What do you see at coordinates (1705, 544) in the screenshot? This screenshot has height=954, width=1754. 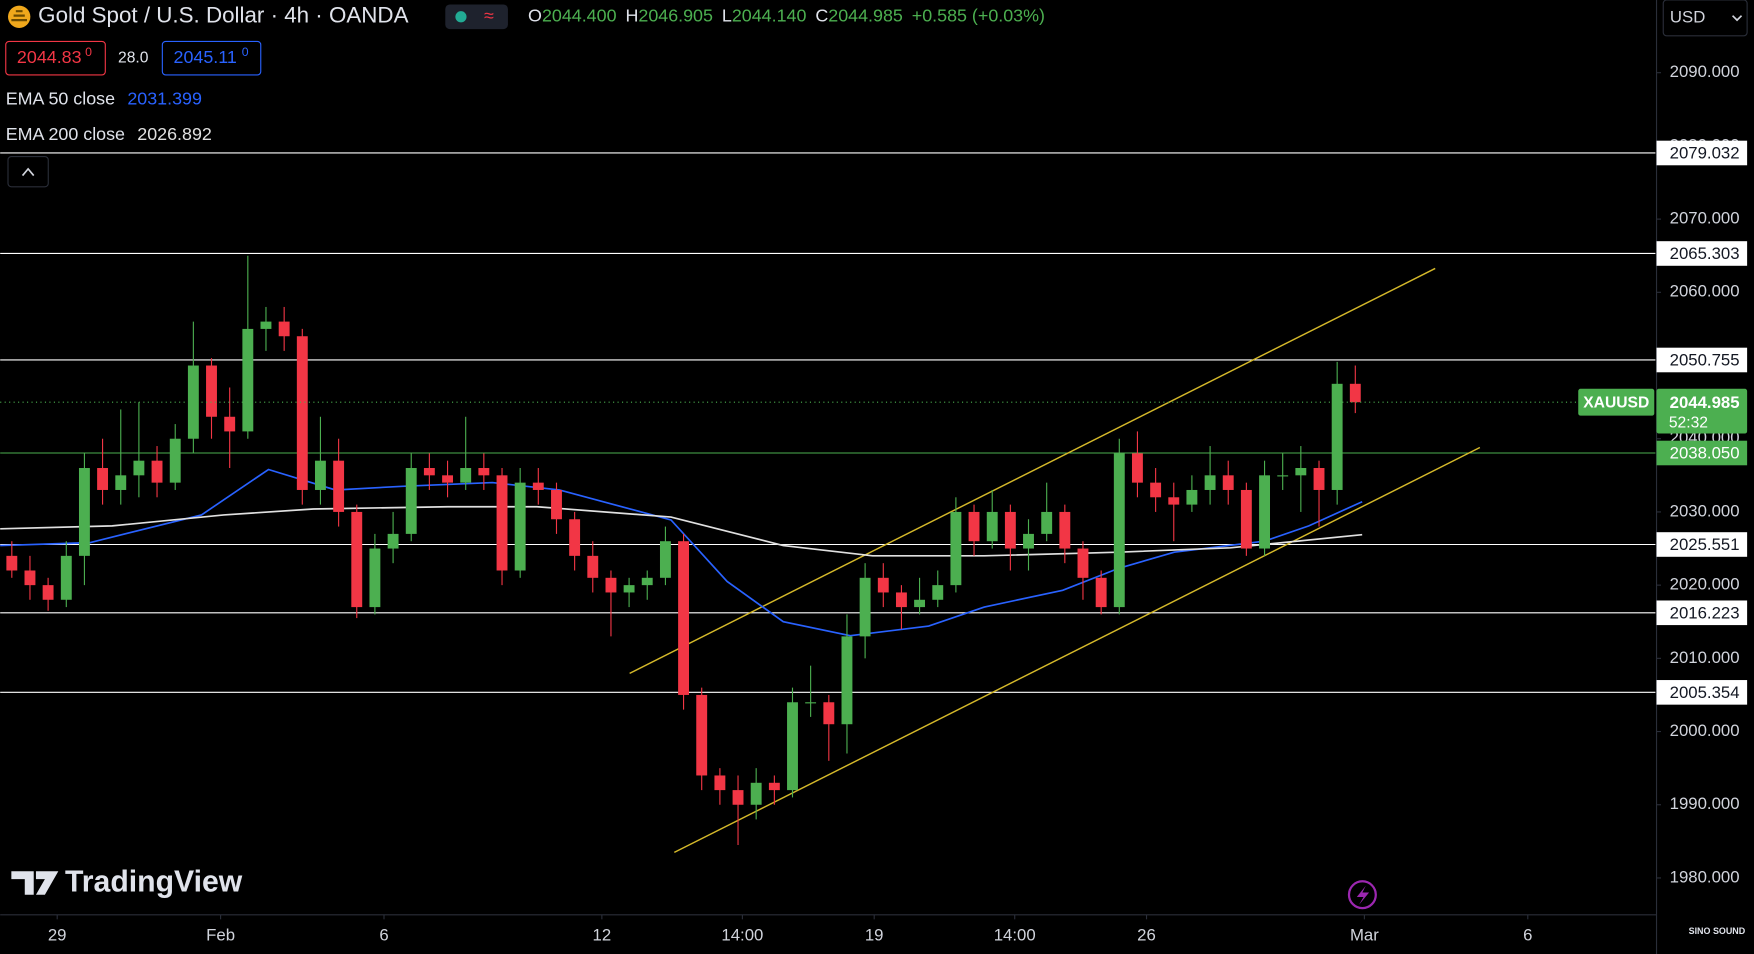 I see `level-label: 2025.551` at bounding box center [1705, 544].